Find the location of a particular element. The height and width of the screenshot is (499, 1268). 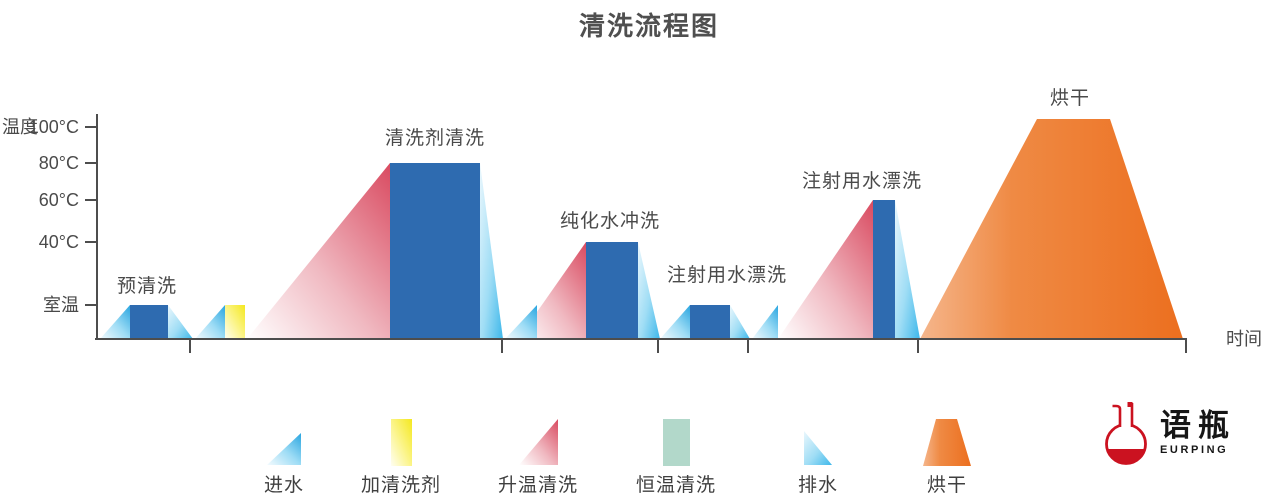

flask-icon is located at coordinates (1126, 433).